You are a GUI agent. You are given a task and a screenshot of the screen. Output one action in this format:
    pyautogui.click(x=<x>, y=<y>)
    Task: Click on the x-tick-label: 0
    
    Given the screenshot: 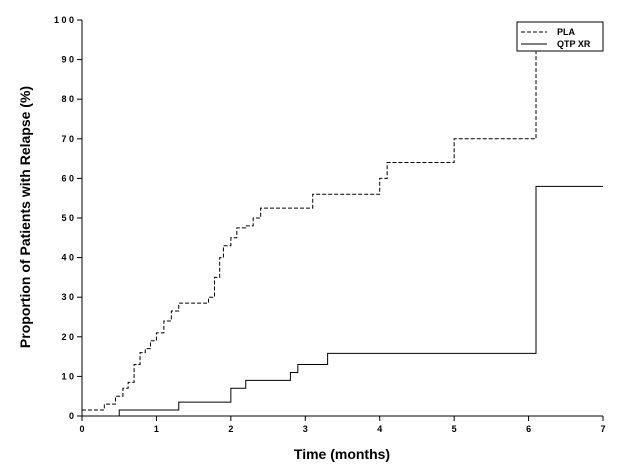 What is the action you would take?
    pyautogui.click(x=81, y=429)
    